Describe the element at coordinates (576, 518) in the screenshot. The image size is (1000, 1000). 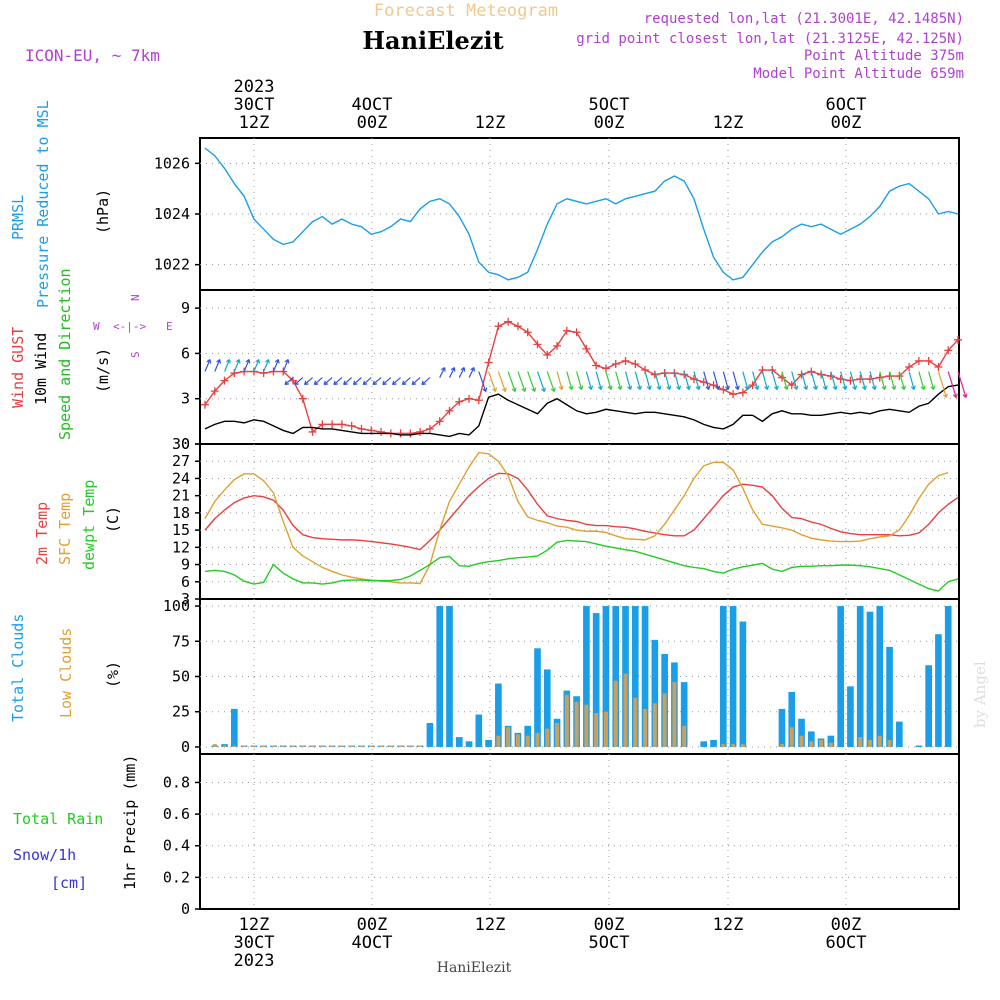
I see `sfc-temp-line` at that location.